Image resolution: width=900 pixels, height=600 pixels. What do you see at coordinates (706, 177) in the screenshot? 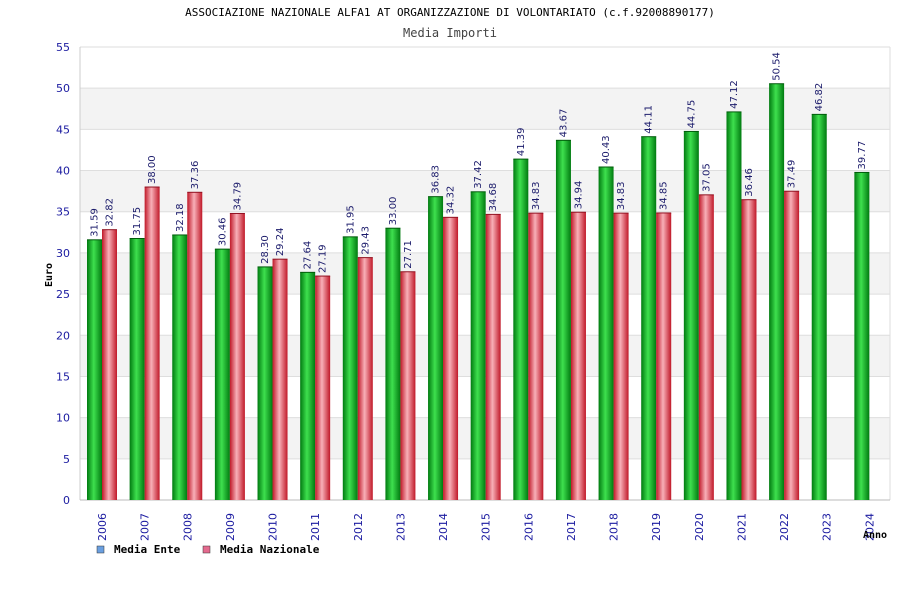
I see `bar-label-media-nazionale: 37.05` at bounding box center [706, 177].